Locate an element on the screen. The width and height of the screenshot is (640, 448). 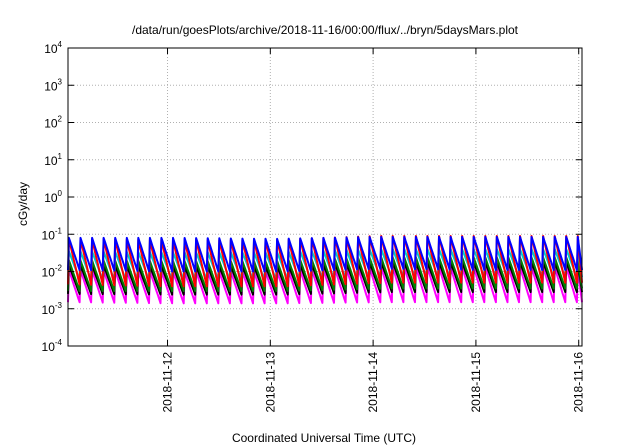
y-tick-label: 10⁻⁴ is located at coordinates (52, 346).